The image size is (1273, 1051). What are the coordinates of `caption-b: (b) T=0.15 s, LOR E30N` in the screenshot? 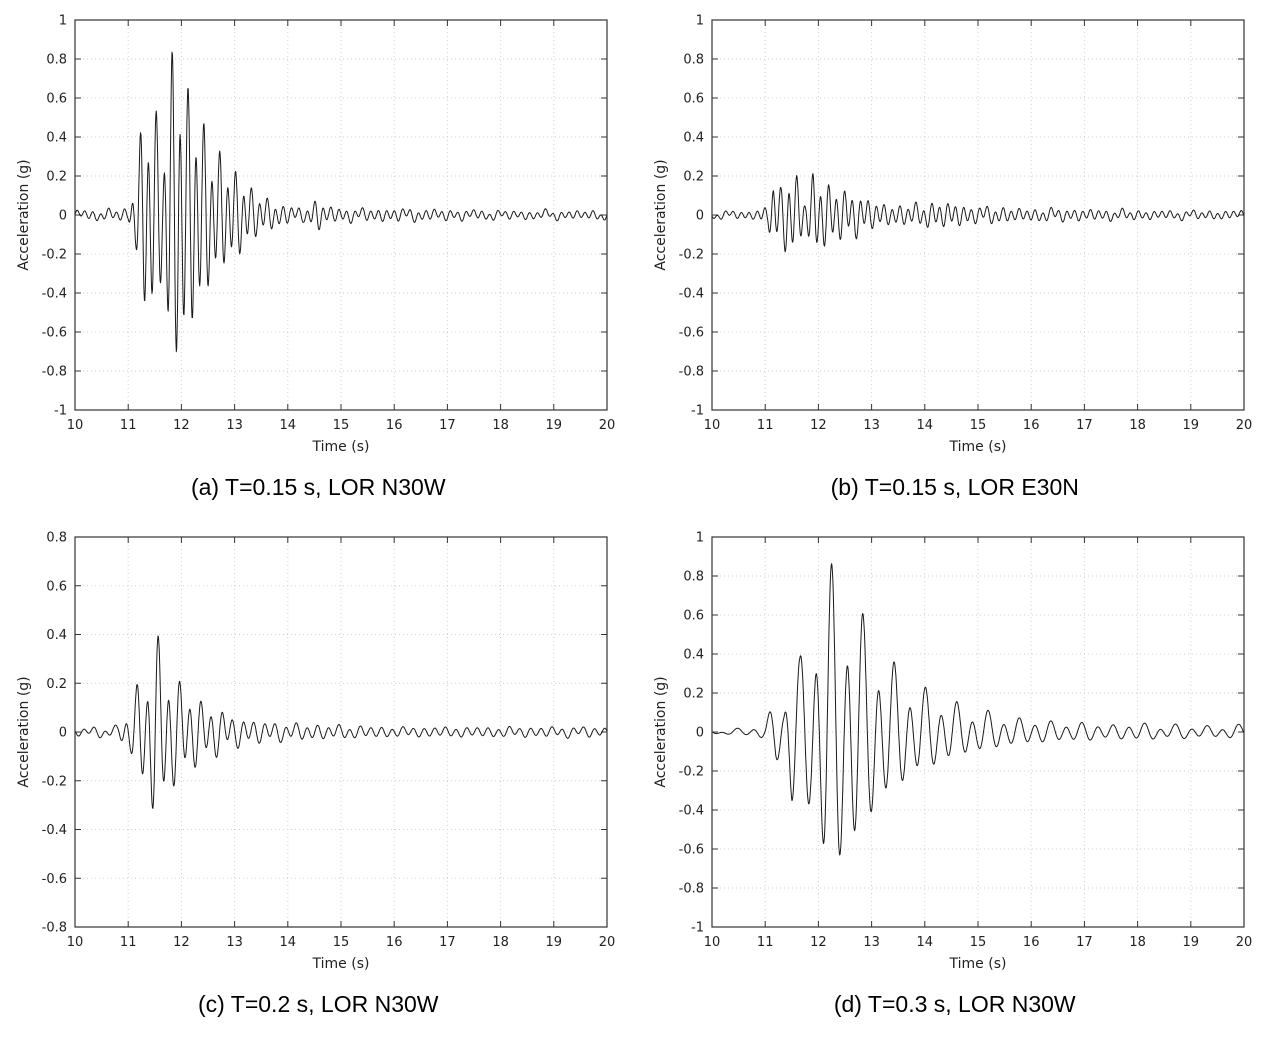 It's located at (954, 487).